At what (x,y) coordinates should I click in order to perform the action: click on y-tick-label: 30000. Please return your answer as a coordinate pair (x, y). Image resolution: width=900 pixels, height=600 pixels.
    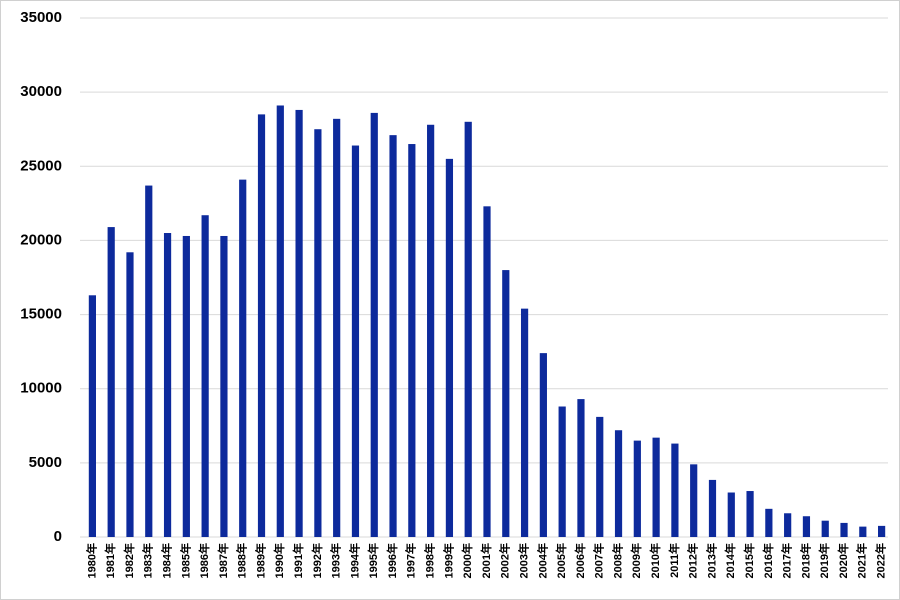
    Looking at the image, I should click on (41, 91).